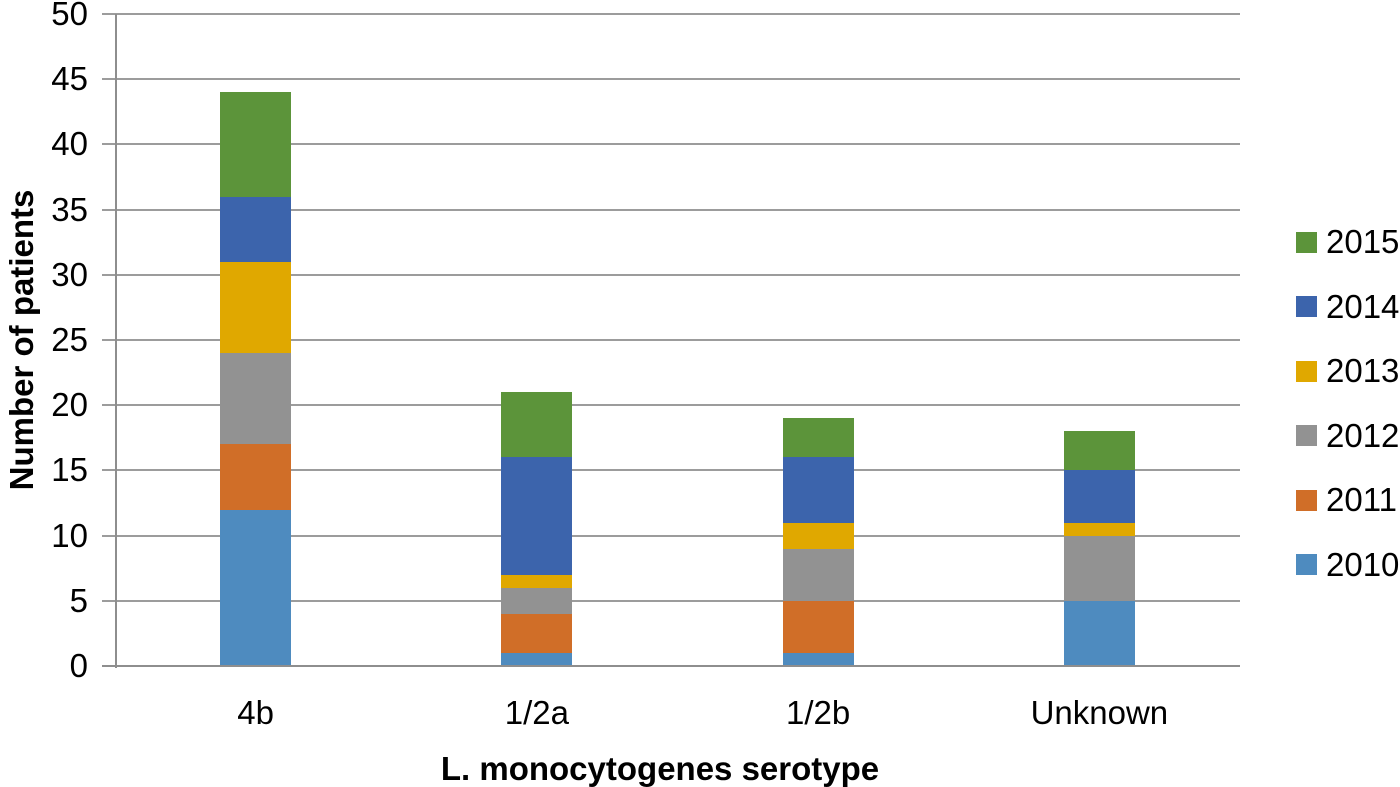 This screenshot has width=1400, height=787. What do you see at coordinates (69, 209) in the screenshot?
I see `y-tick-label: 35` at bounding box center [69, 209].